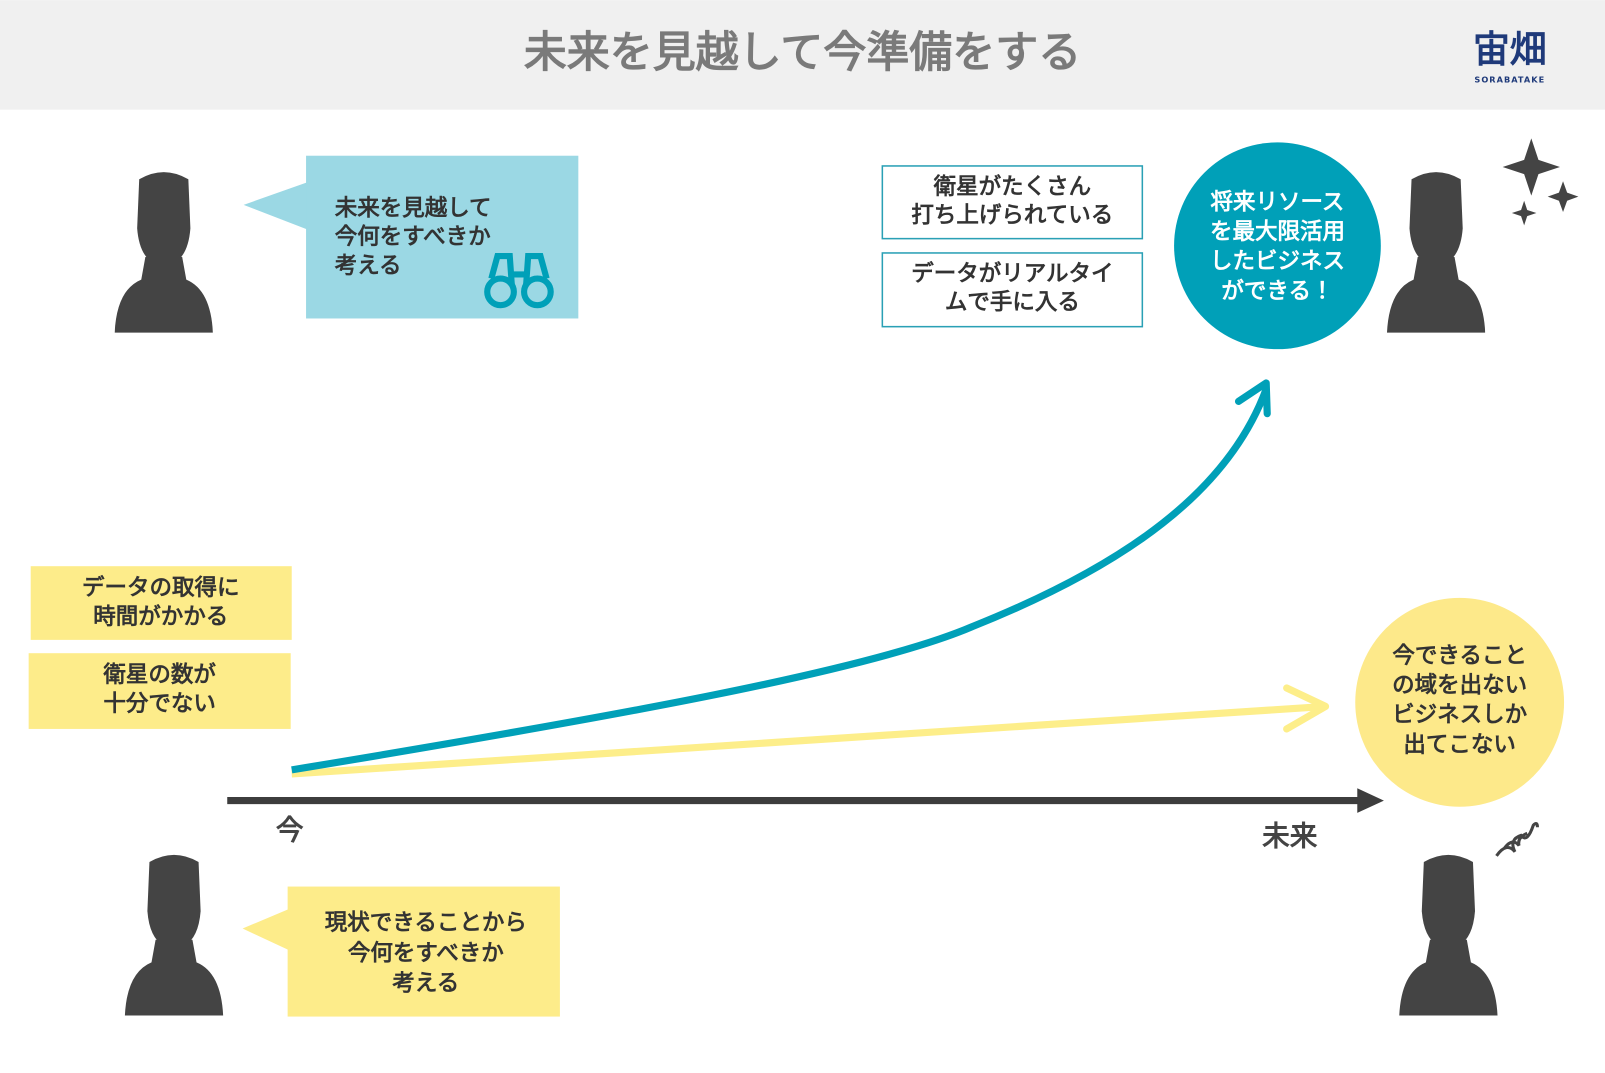 The width and height of the screenshot is (1605, 1073). What do you see at coordinates (1459, 655) in the screenshot?
I see `result-text: 今できること` at bounding box center [1459, 655].